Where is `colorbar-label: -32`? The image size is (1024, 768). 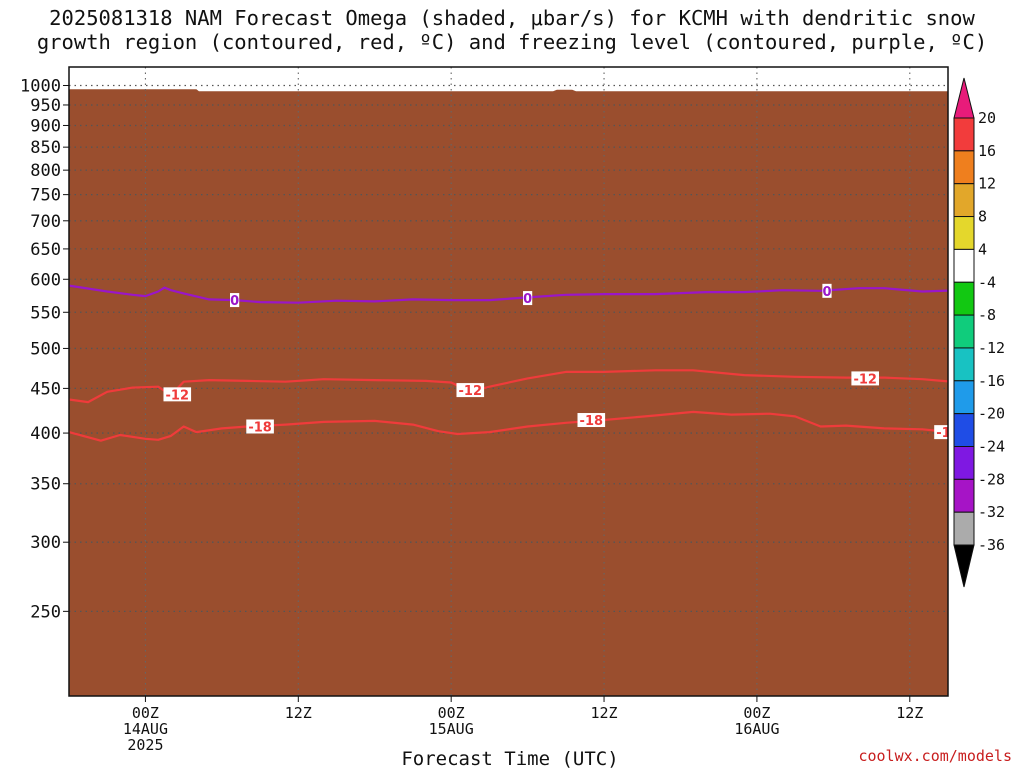 colorbar-label: -32 is located at coordinates (991, 512).